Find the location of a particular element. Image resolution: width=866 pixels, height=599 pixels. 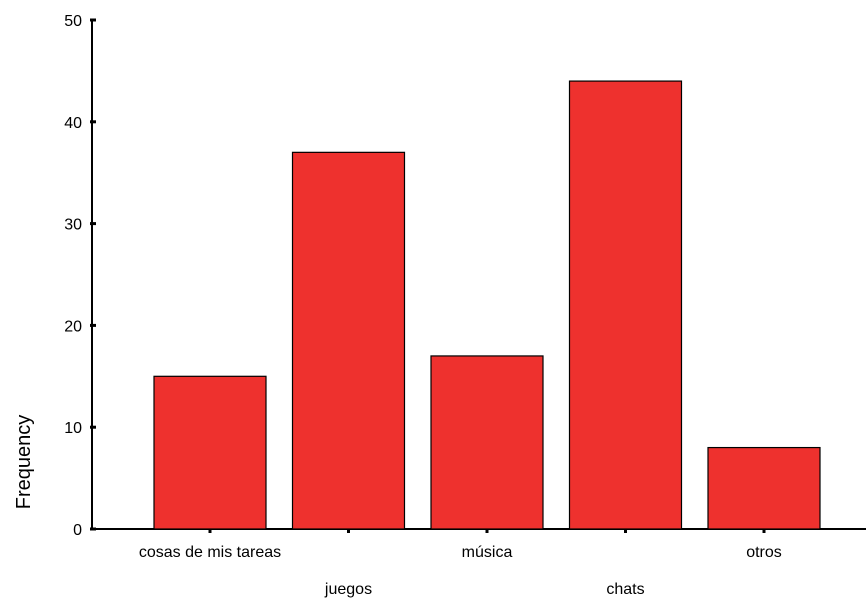

y-tick-label: 10 is located at coordinates (73, 428).